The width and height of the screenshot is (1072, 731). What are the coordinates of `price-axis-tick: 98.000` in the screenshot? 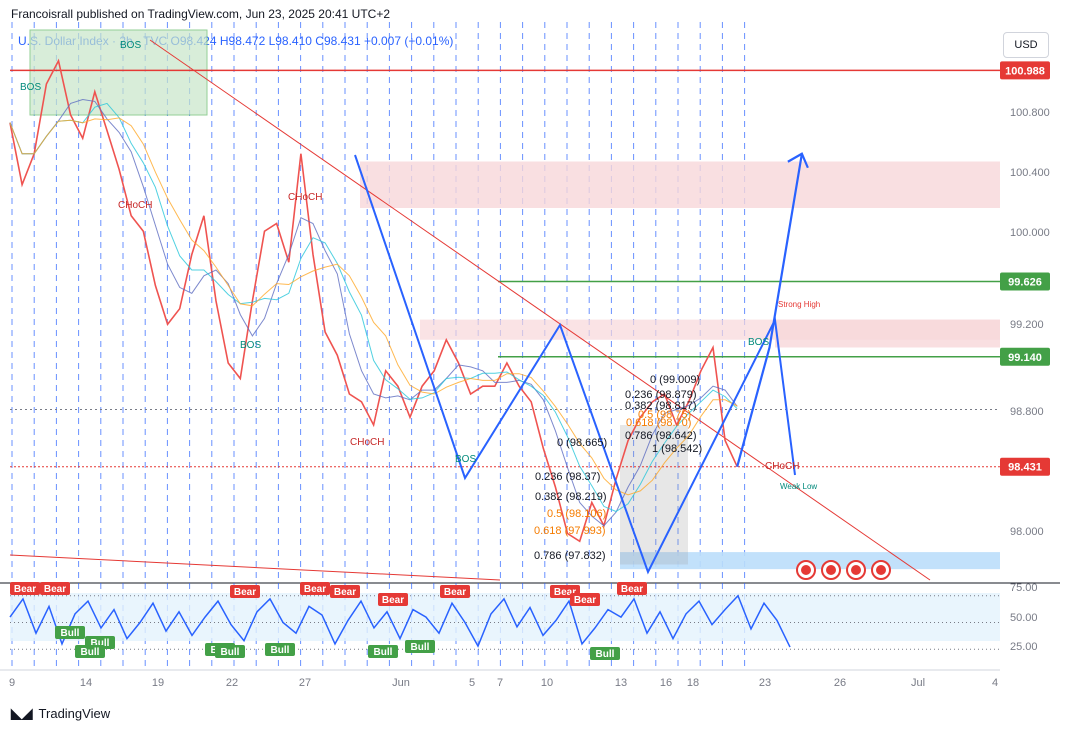 It's located at (1027, 532).